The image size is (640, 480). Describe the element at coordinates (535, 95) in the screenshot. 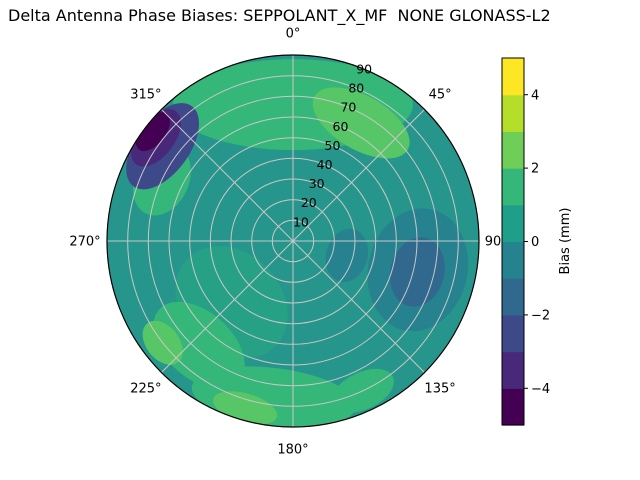

I see `colorbar-tick-label-4: 4` at that location.